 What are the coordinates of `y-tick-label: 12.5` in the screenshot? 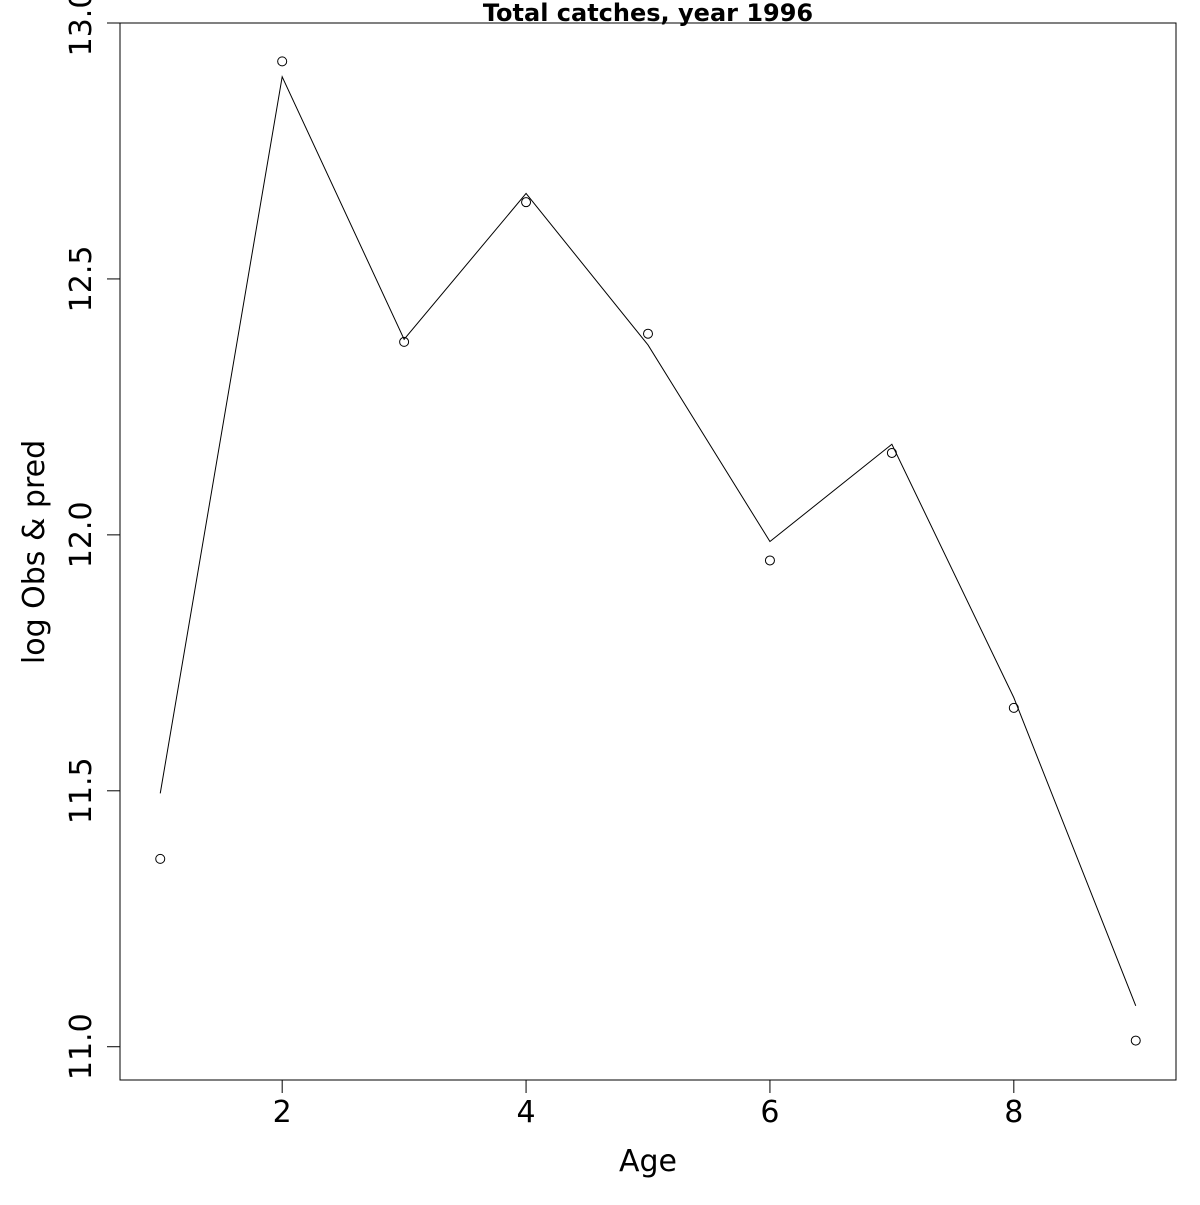 It's located at (81, 279).